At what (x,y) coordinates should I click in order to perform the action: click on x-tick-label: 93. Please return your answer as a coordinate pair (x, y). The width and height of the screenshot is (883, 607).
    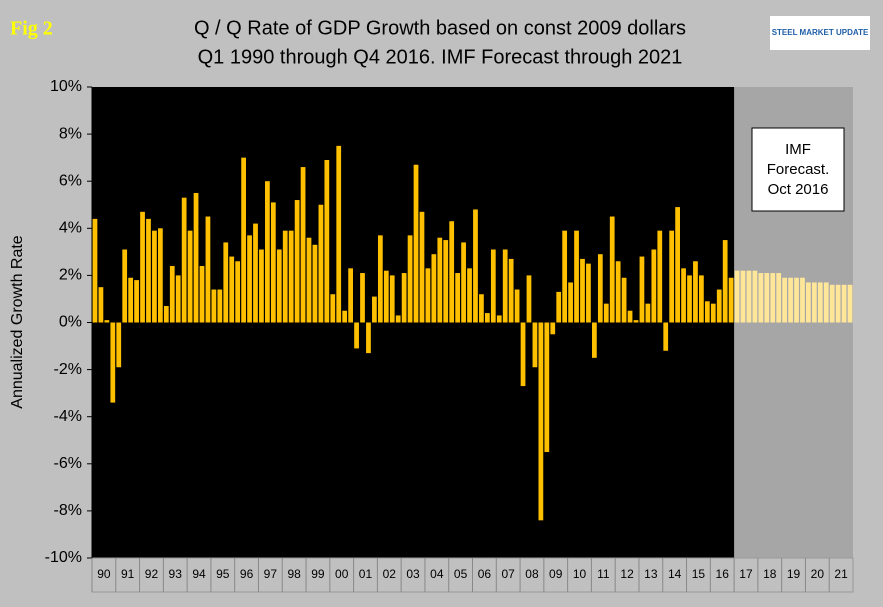
    Looking at the image, I should click on (176, 574).